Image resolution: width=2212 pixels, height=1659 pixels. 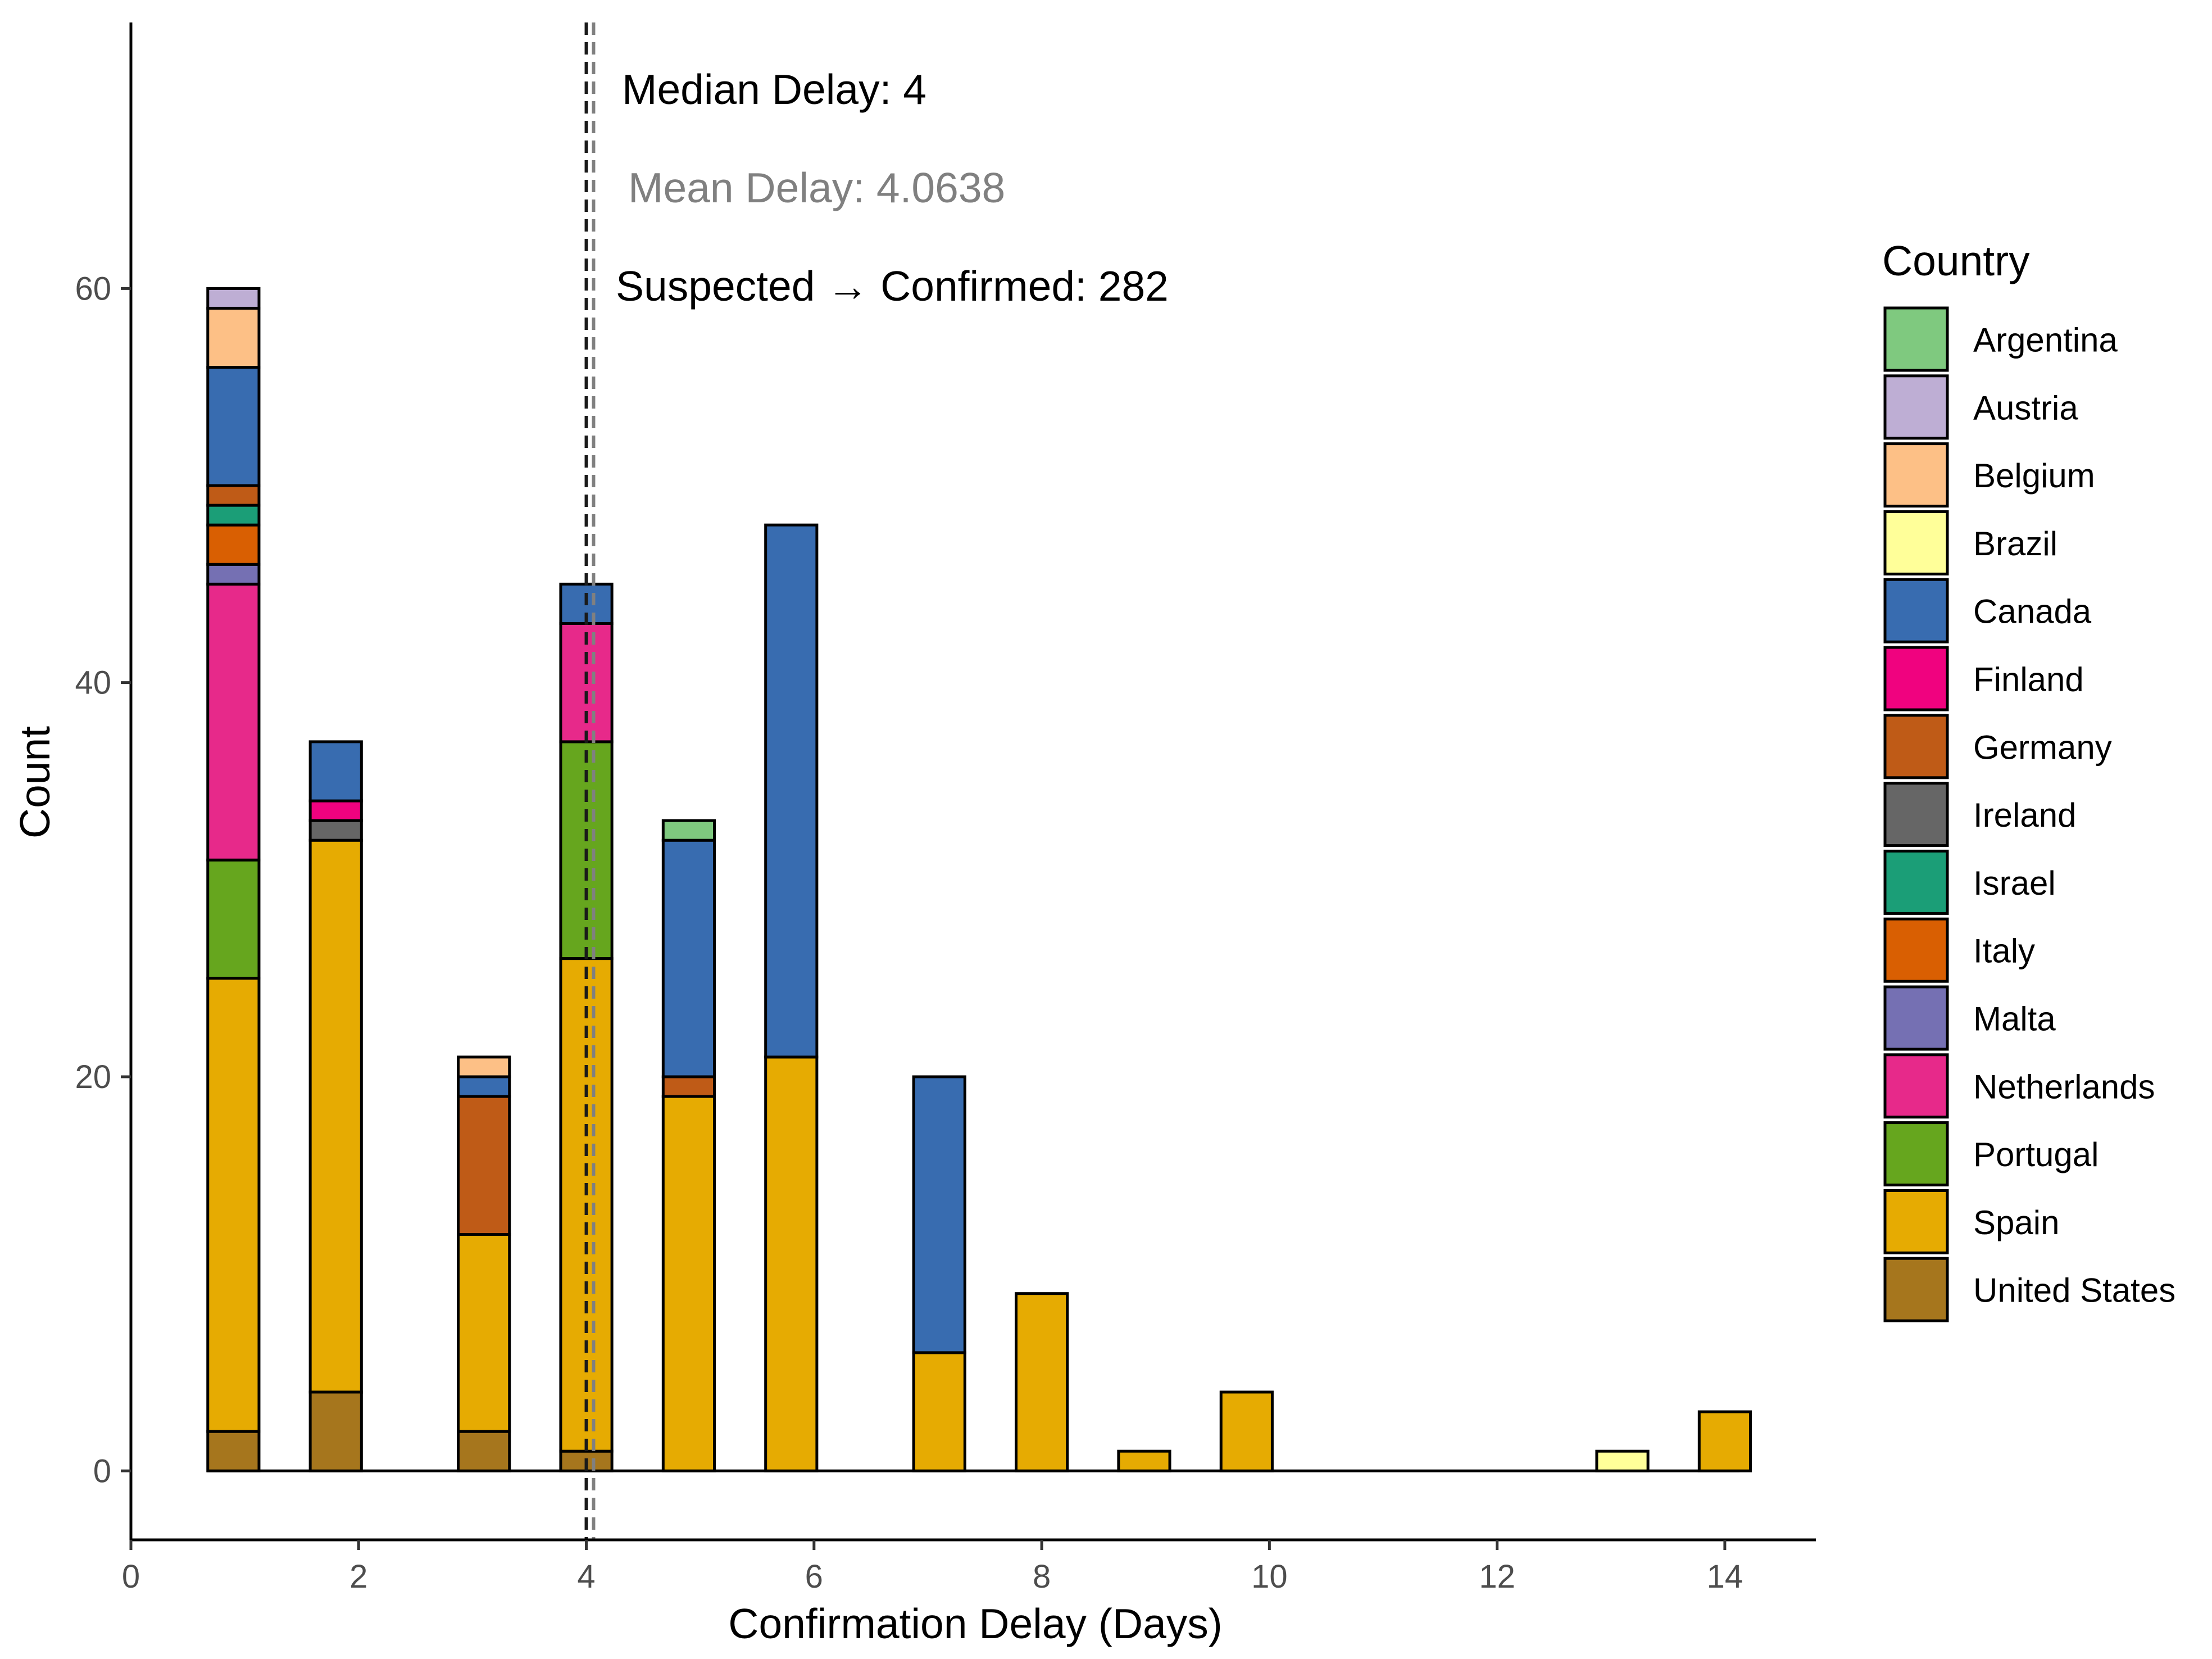 What do you see at coordinates (233, 516) in the screenshot?
I see `bar-segment-israel` at bounding box center [233, 516].